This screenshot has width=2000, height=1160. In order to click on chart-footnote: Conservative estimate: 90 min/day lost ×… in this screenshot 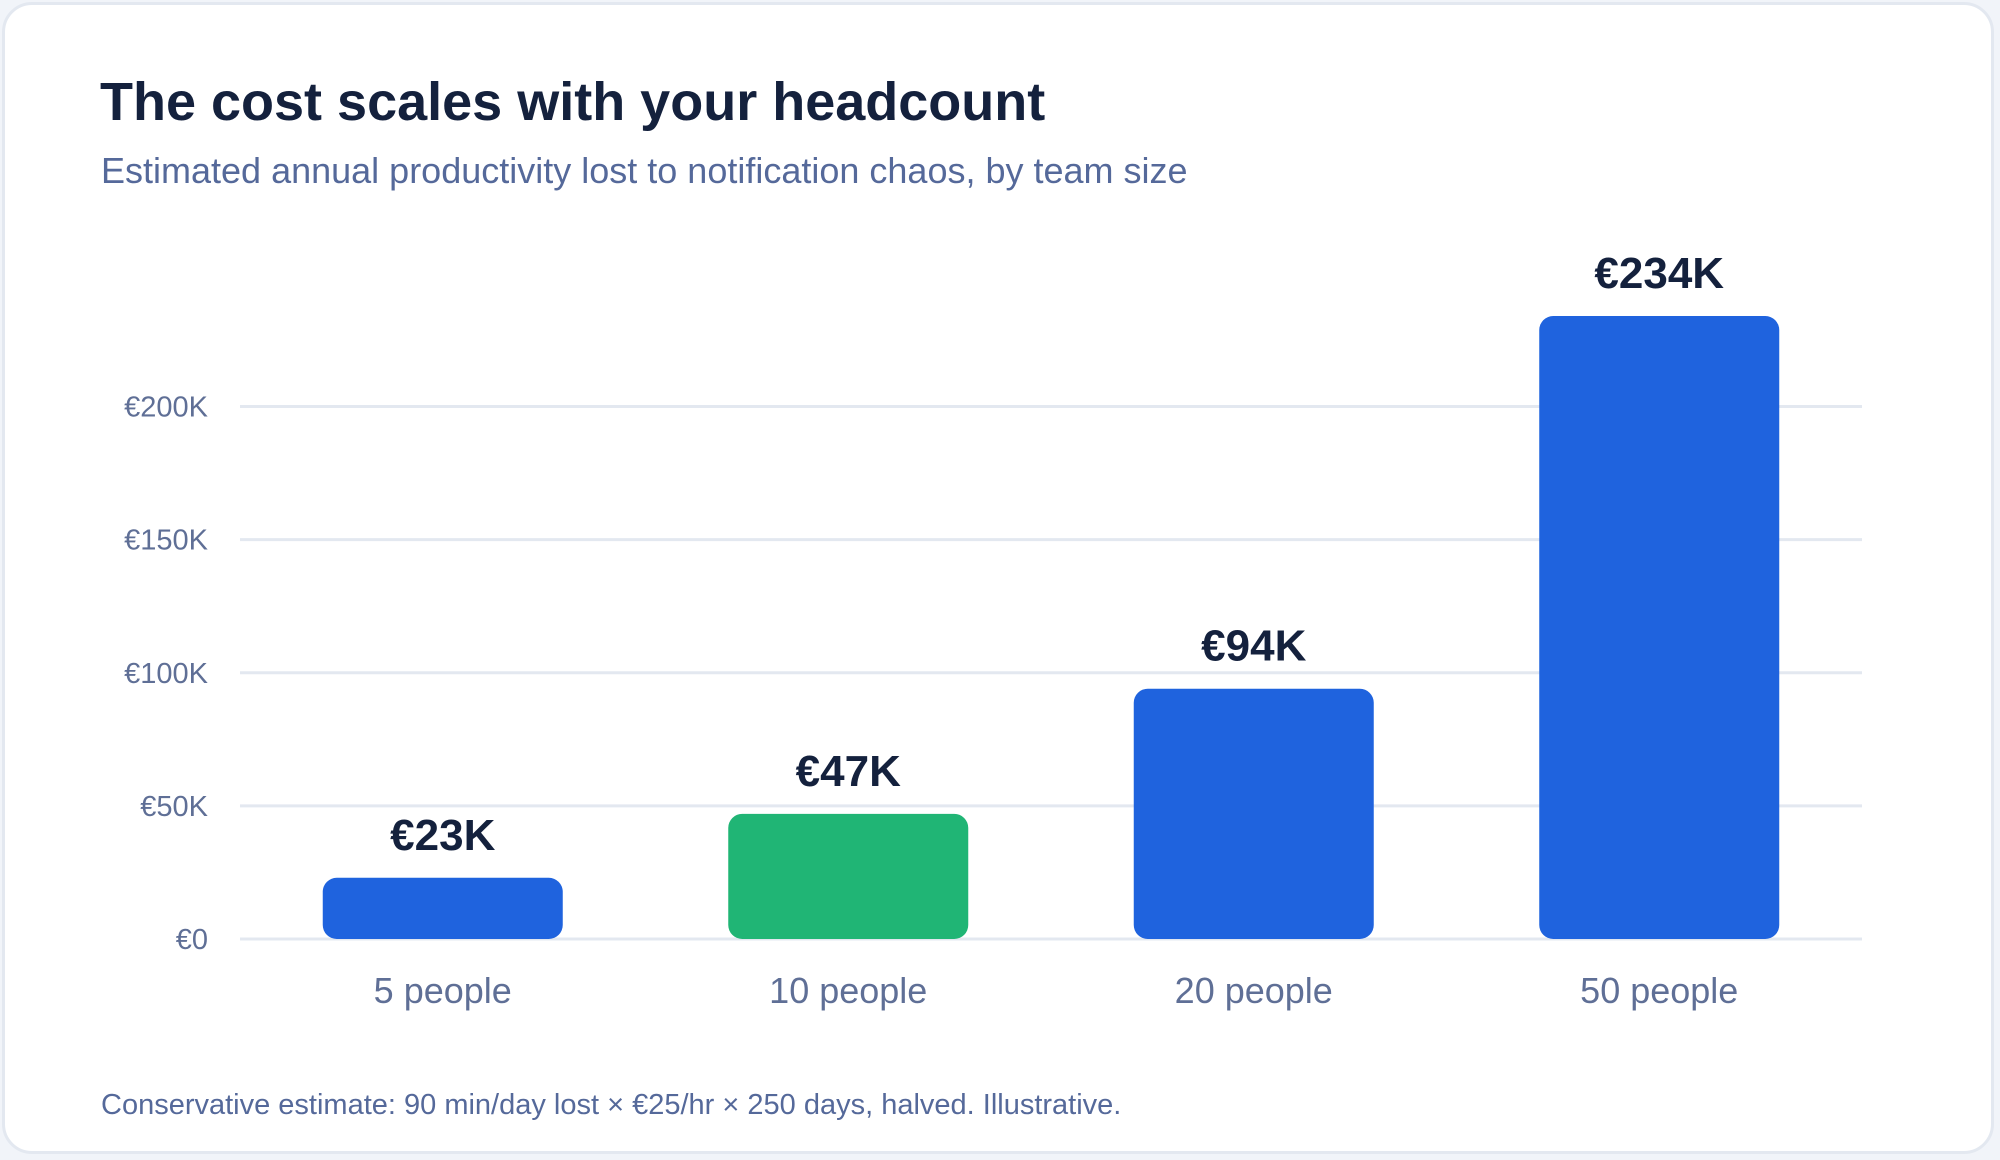, I will do `click(611, 1105)`.